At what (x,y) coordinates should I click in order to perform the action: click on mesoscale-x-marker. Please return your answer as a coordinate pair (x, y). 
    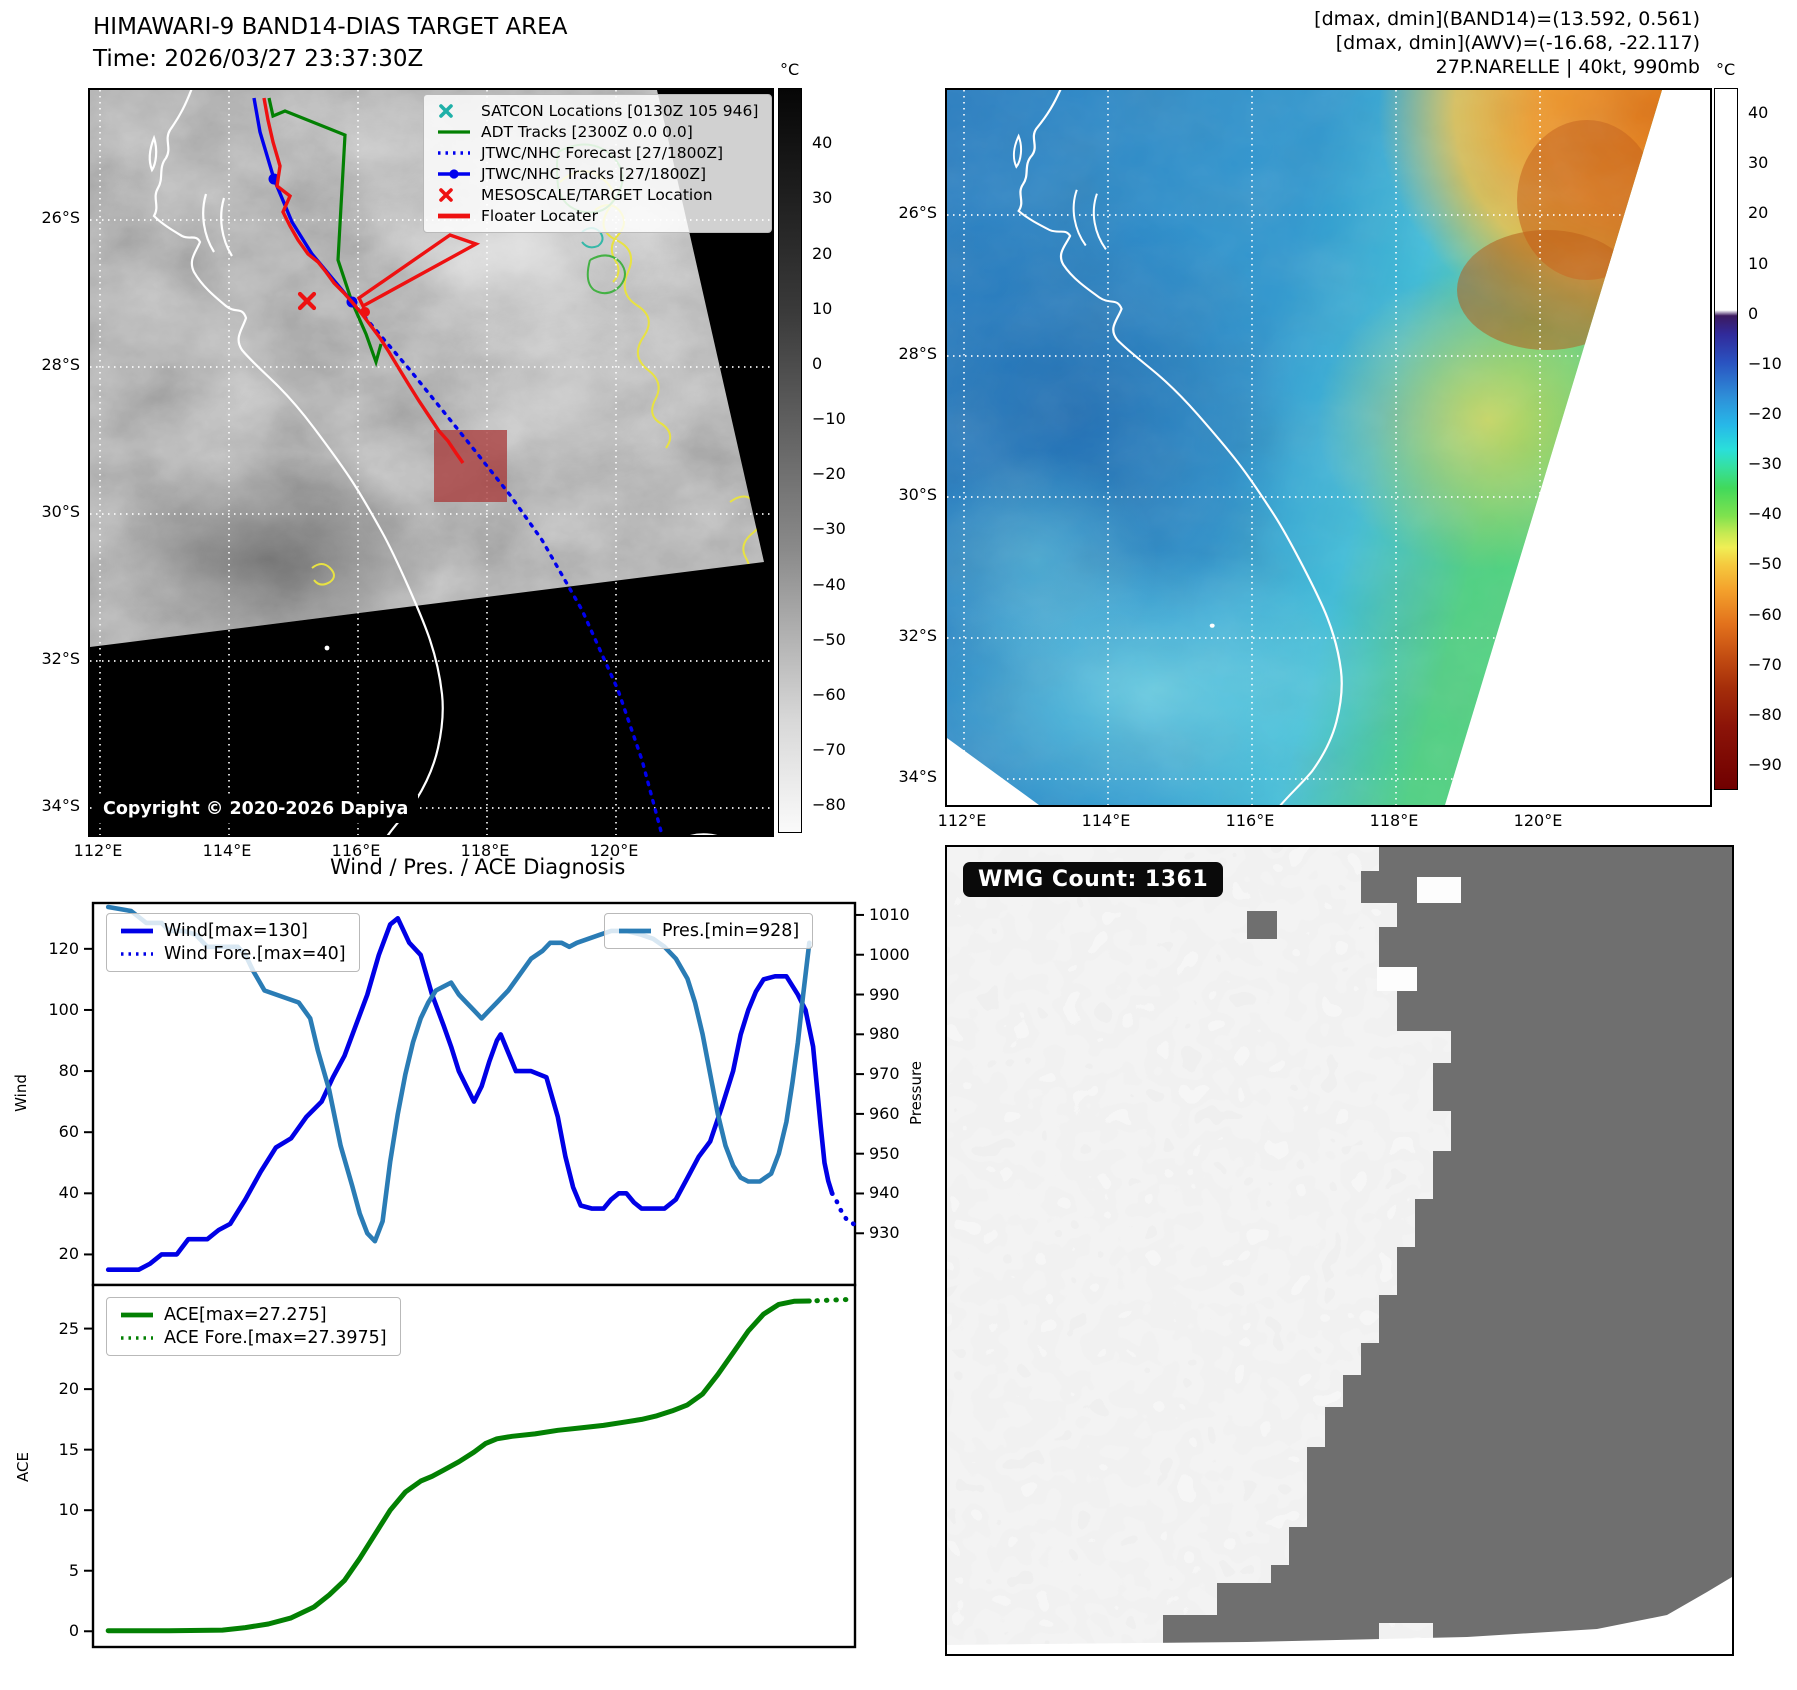
    Looking at the image, I should click on (307, 301).